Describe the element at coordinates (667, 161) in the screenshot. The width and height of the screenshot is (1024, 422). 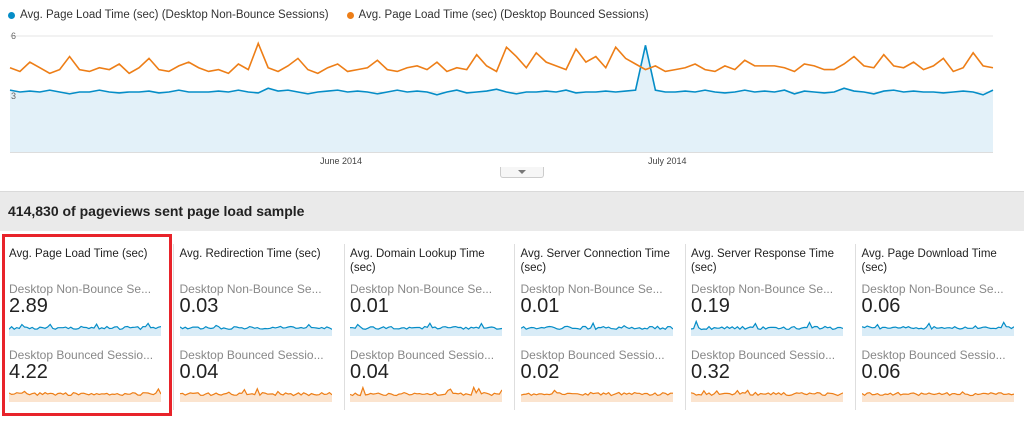
I see `x-tick-label: July 2014` at that location.